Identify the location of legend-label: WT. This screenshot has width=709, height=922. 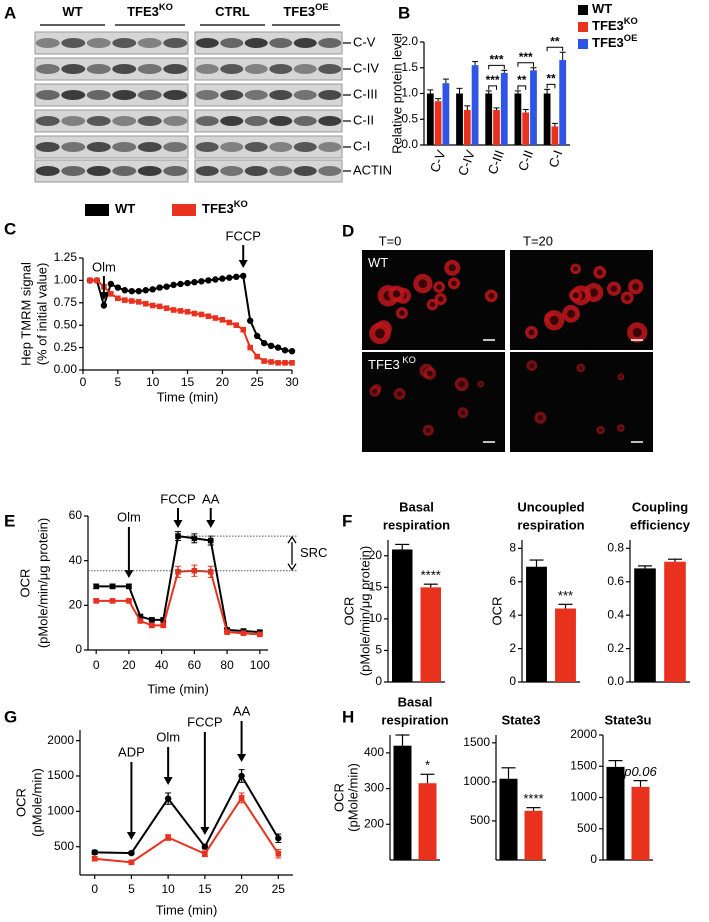
(125, 208).